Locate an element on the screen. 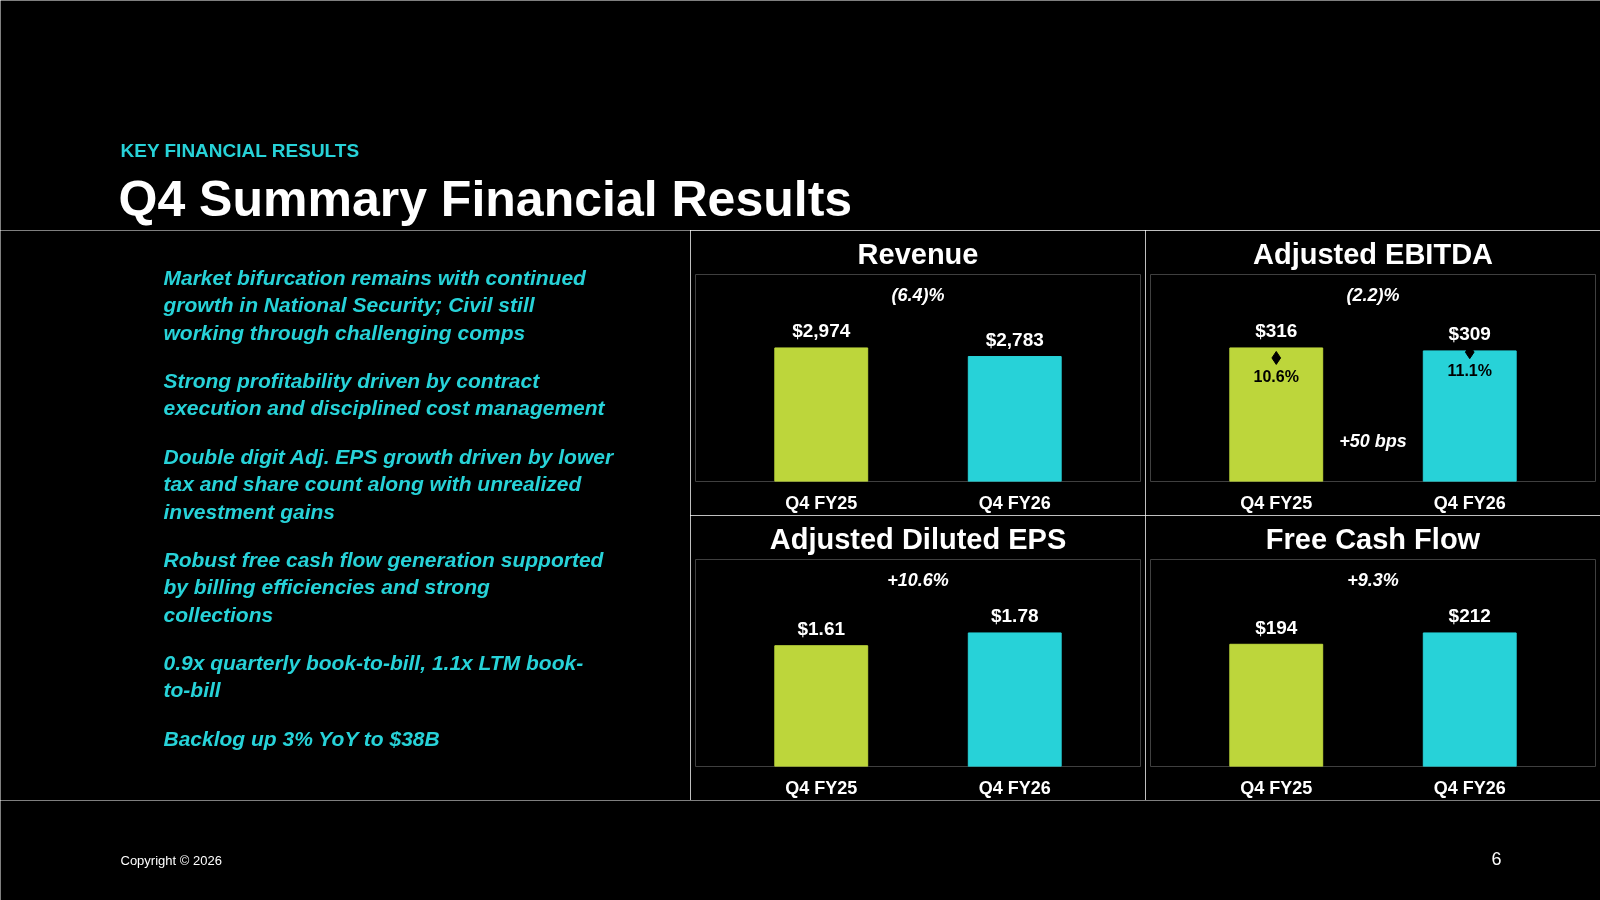 The image size is (1600, 900). data-label: $2,783 is located at coordinates (1014, 339).